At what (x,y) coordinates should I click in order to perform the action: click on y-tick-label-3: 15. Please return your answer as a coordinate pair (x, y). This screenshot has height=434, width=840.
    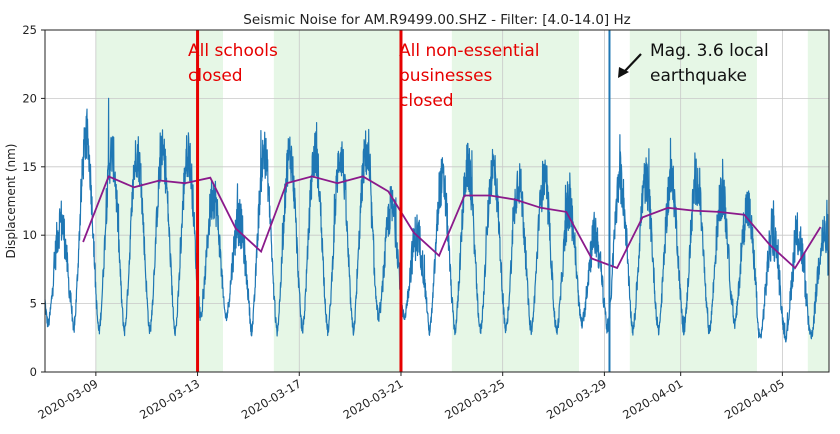
    Looking at the image, I should click on (29, 167).